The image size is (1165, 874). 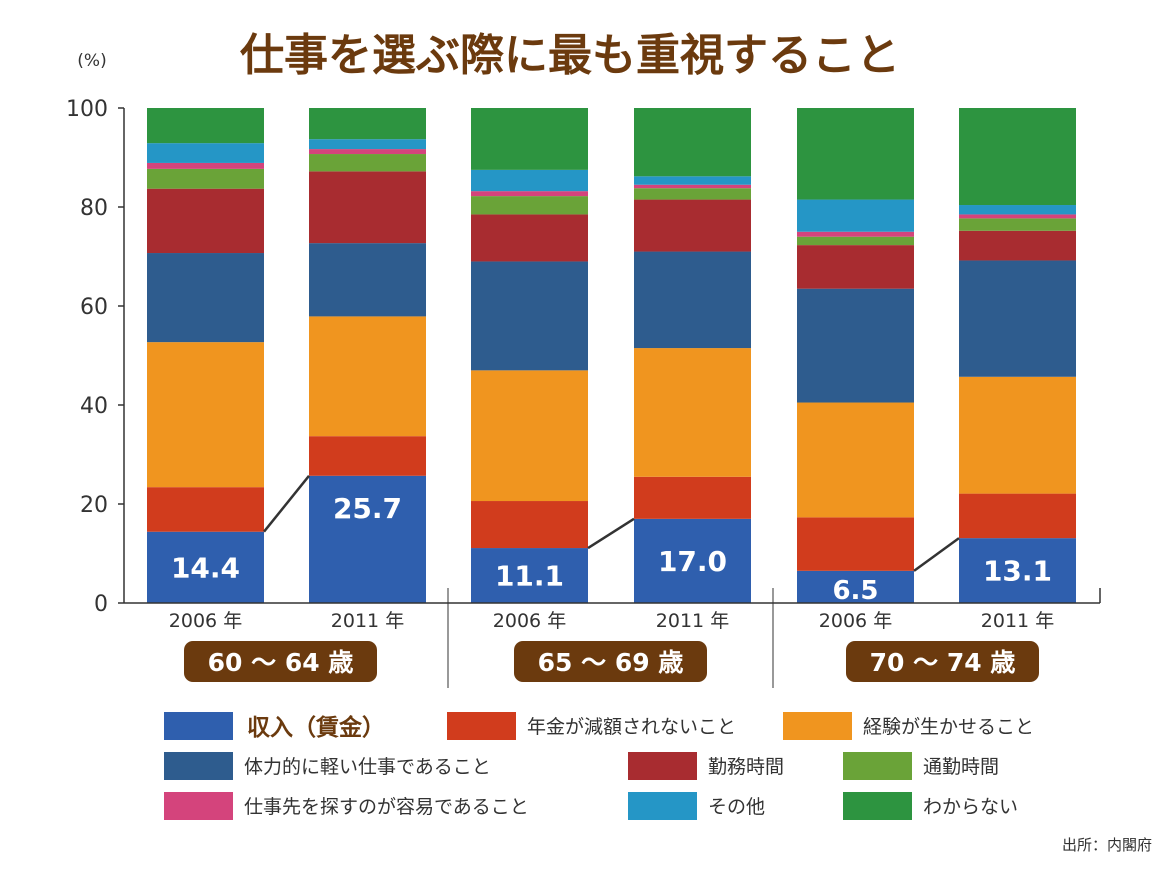 What do you see at coordinates (1107, 845) in the screenshot?
I see `source-note: 出所：内閣府` at bounding box center [1107, 845].